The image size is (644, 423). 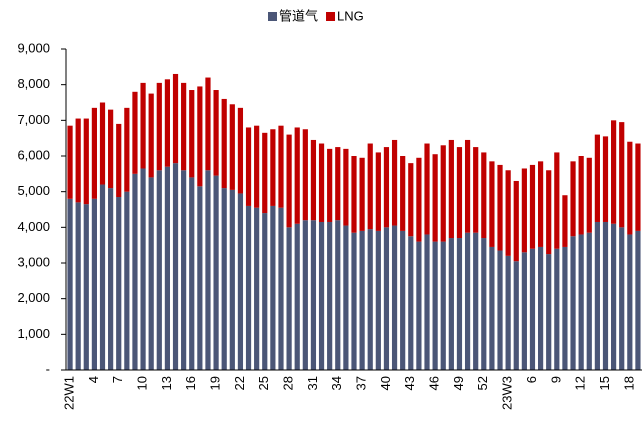 I want to click on x-tick-label: 43, so click(x=409, y=383).